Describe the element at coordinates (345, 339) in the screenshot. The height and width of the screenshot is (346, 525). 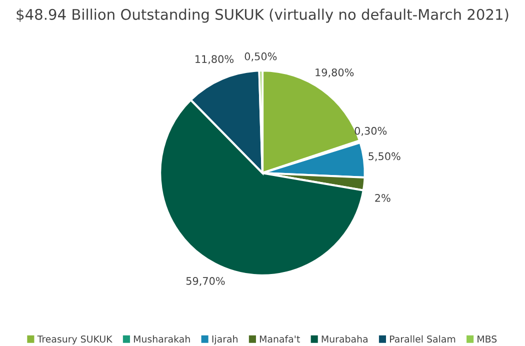
I see `legend-label: Murabaha` at that location.